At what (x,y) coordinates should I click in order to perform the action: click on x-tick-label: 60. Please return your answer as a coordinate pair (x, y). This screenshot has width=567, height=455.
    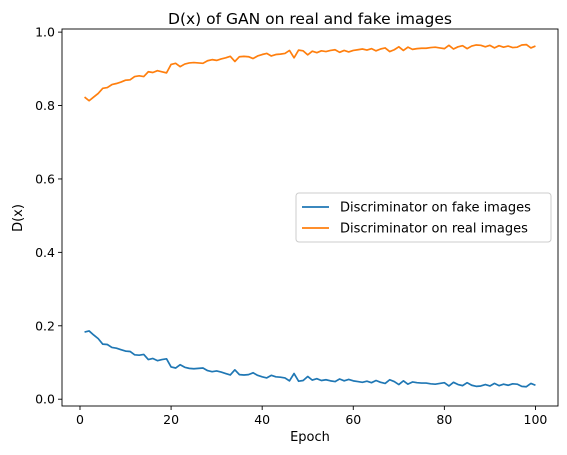
    Looking at the image, I should click on (353, 419).